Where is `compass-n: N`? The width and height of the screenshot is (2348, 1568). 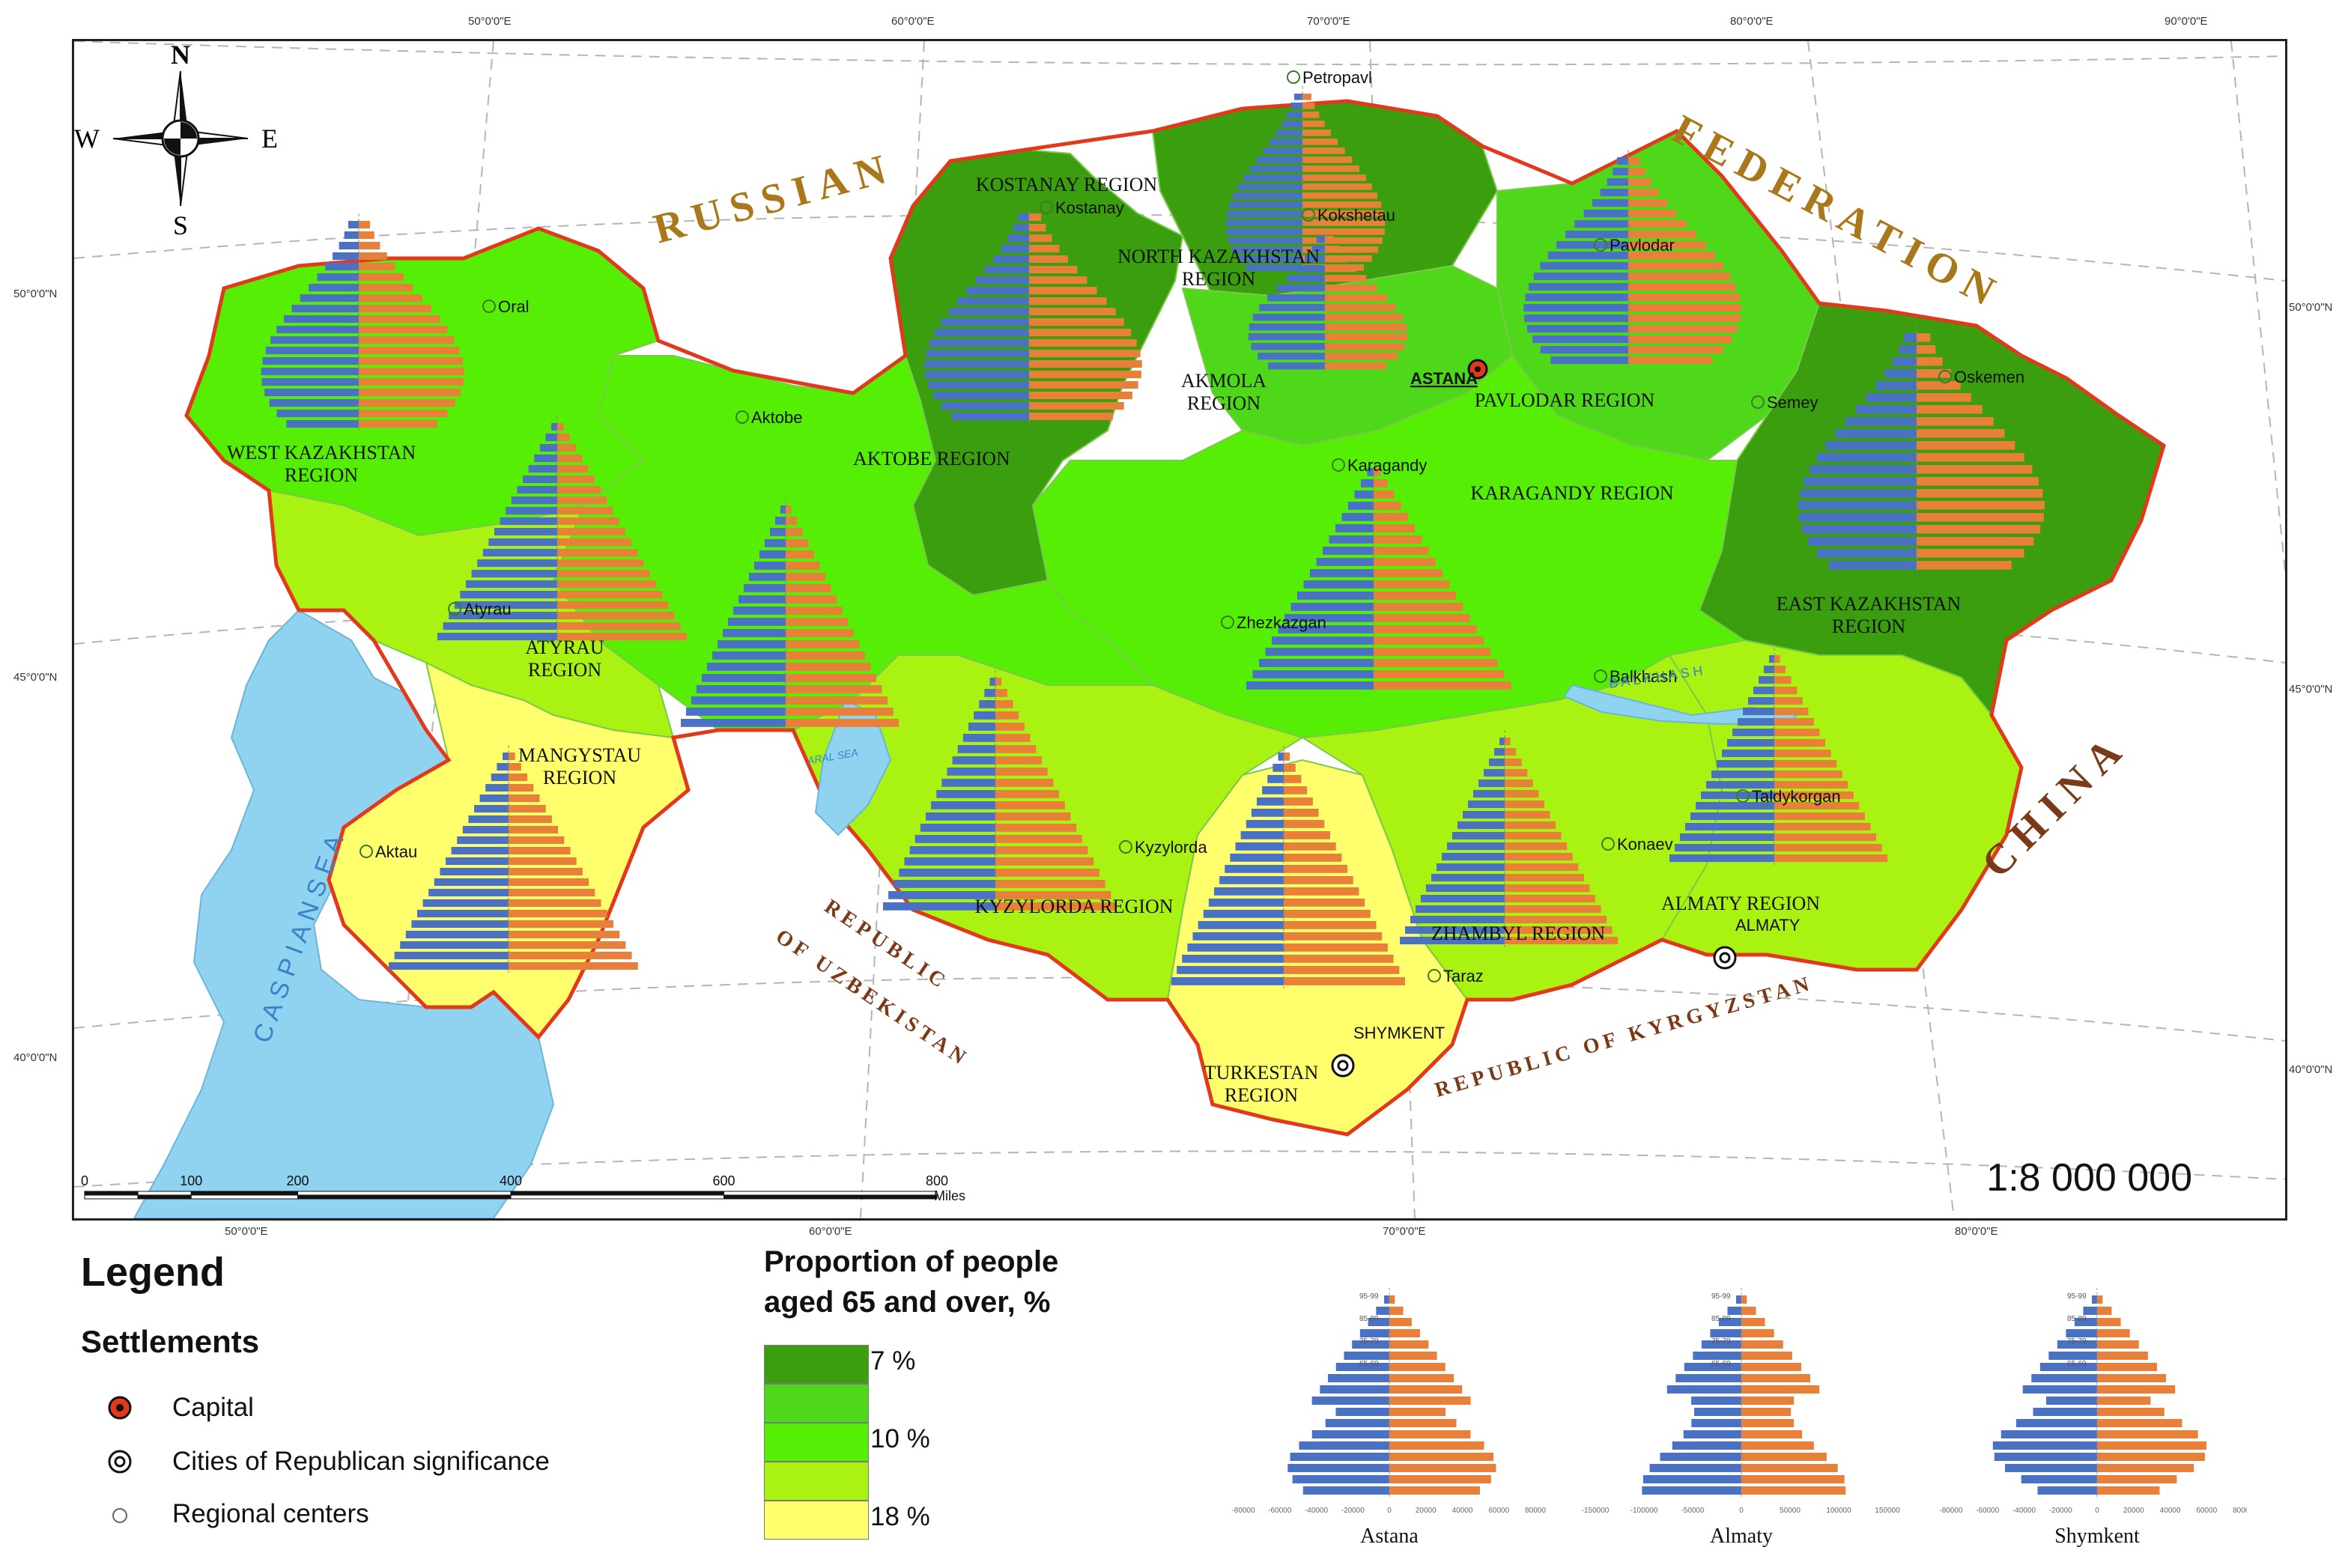 compass-n: N is located at coordinates (181, 56).